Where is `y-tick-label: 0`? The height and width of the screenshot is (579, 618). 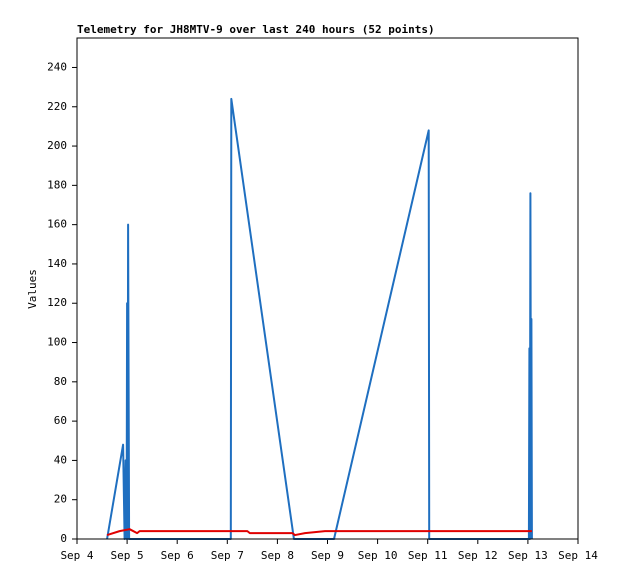 y-tick-label: 0 is located at coordinates (63, 538).